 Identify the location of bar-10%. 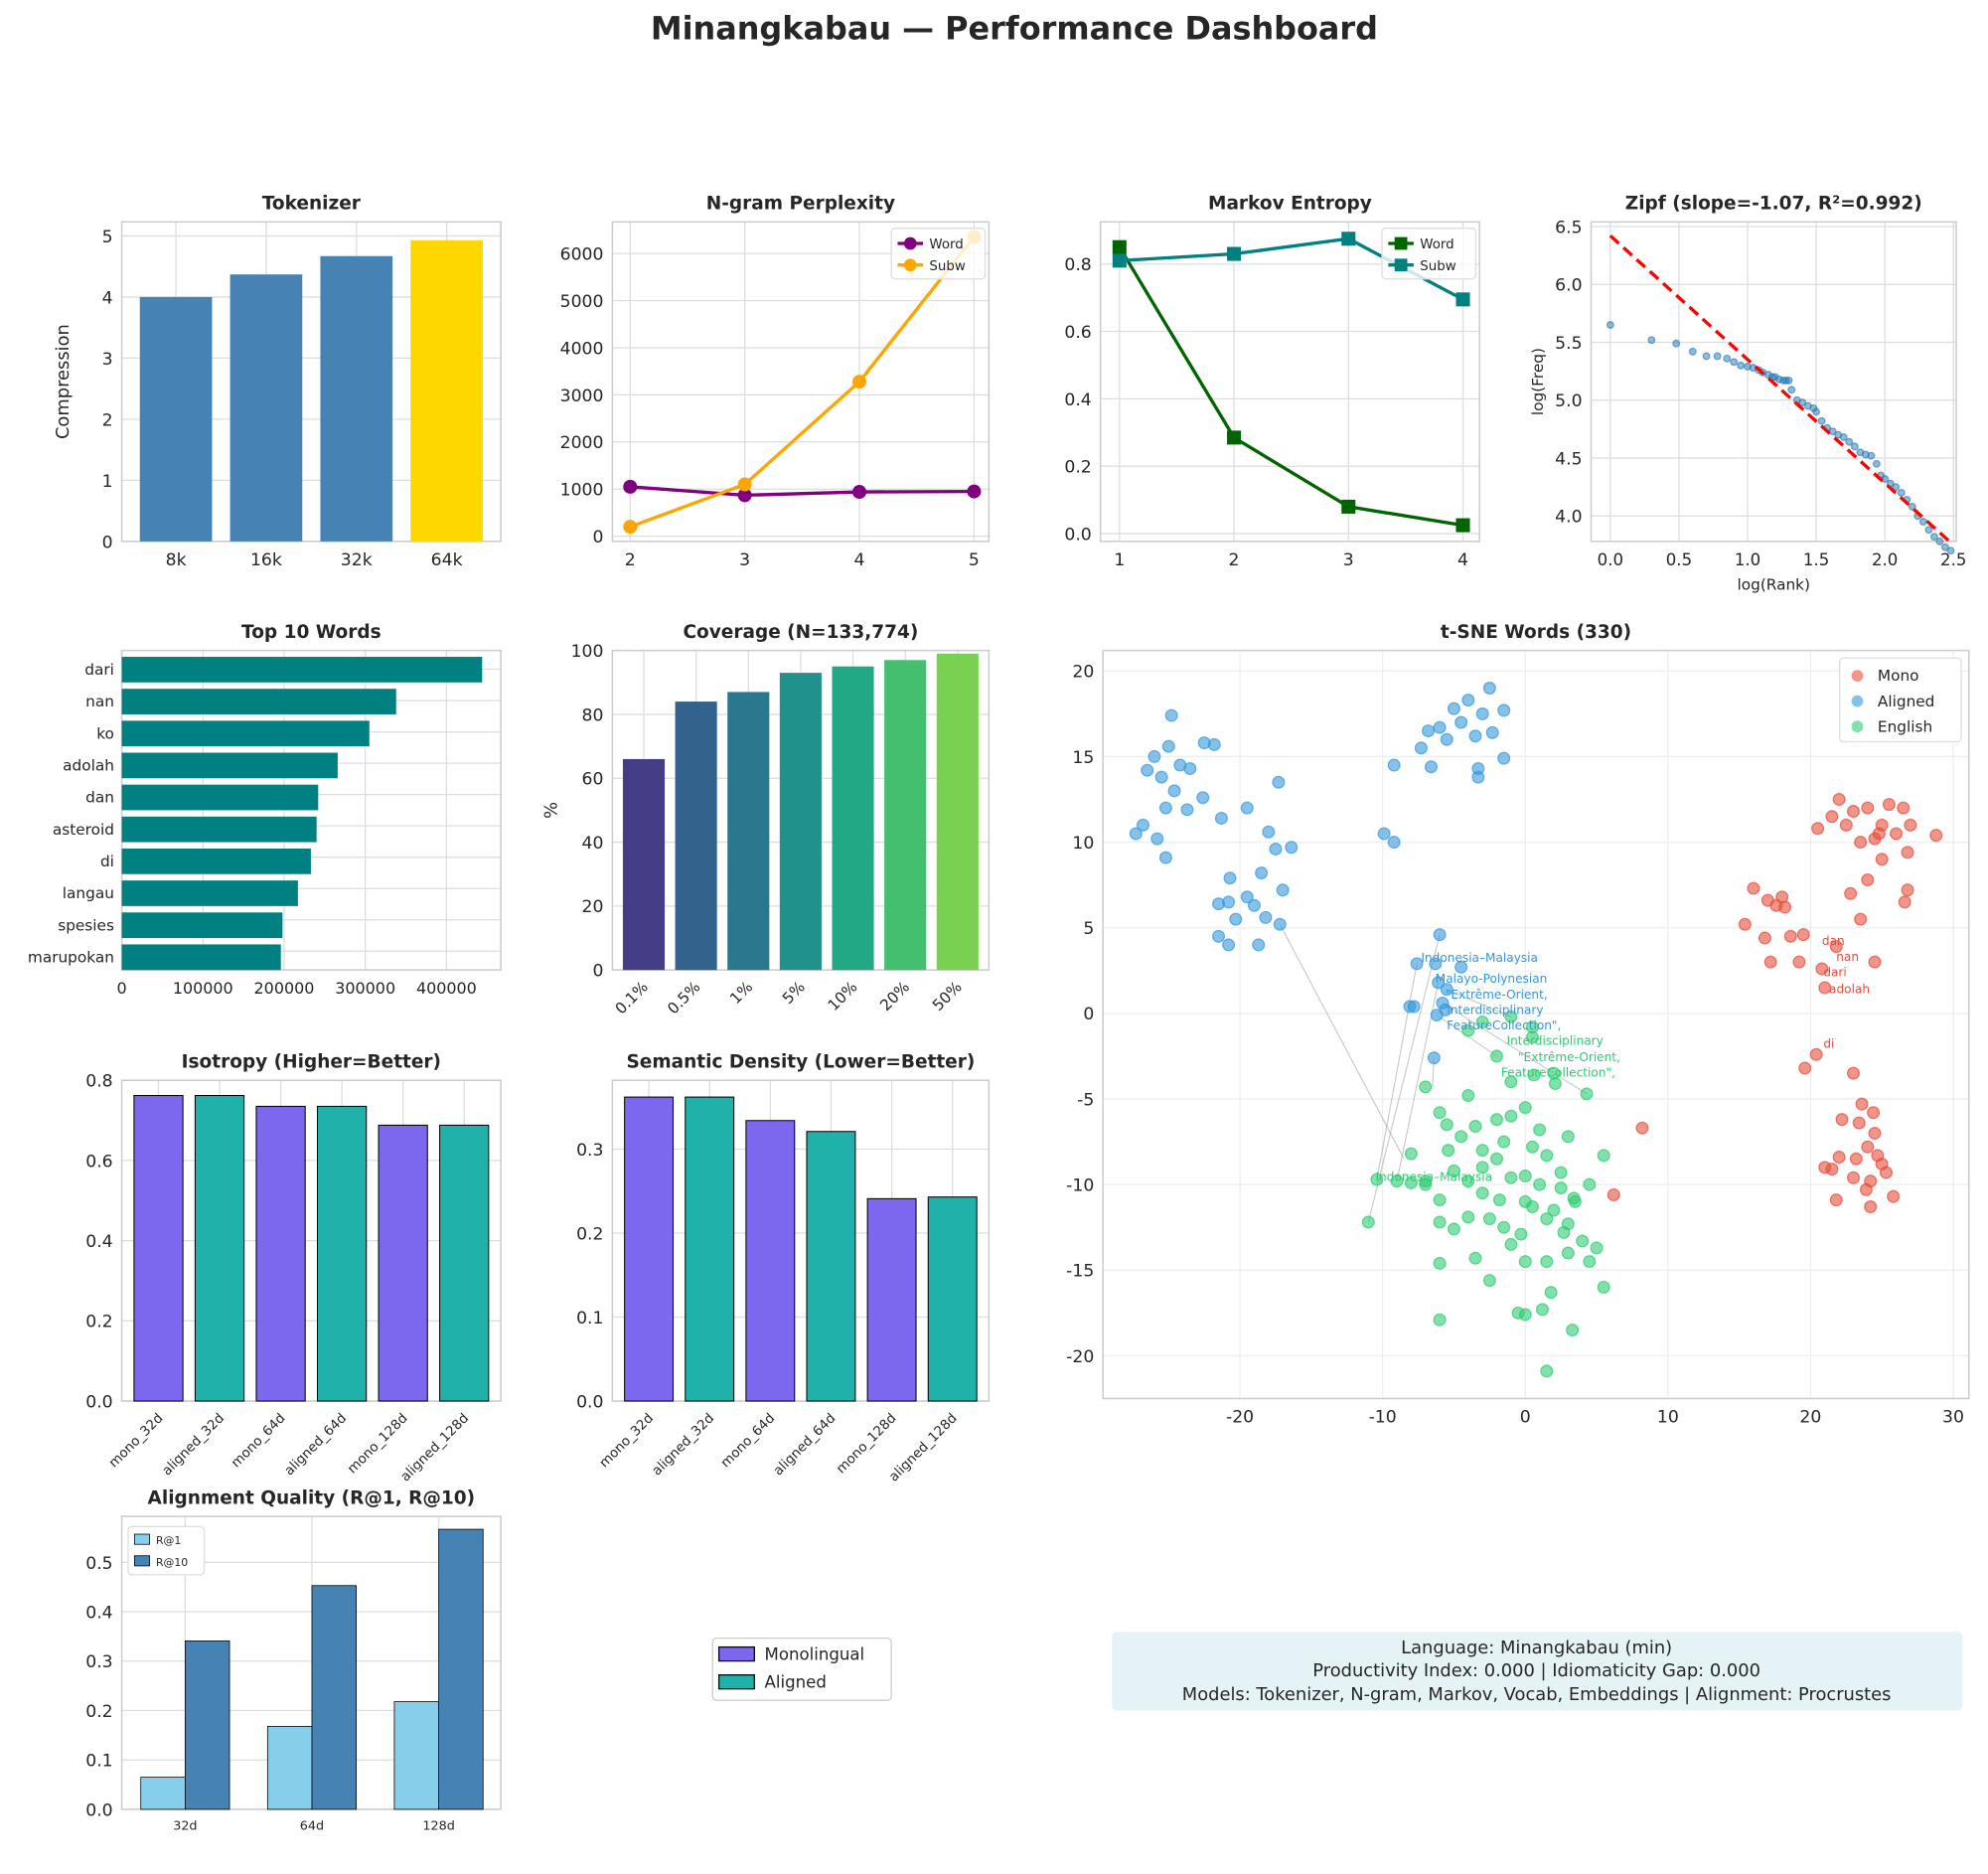
(853, 818).